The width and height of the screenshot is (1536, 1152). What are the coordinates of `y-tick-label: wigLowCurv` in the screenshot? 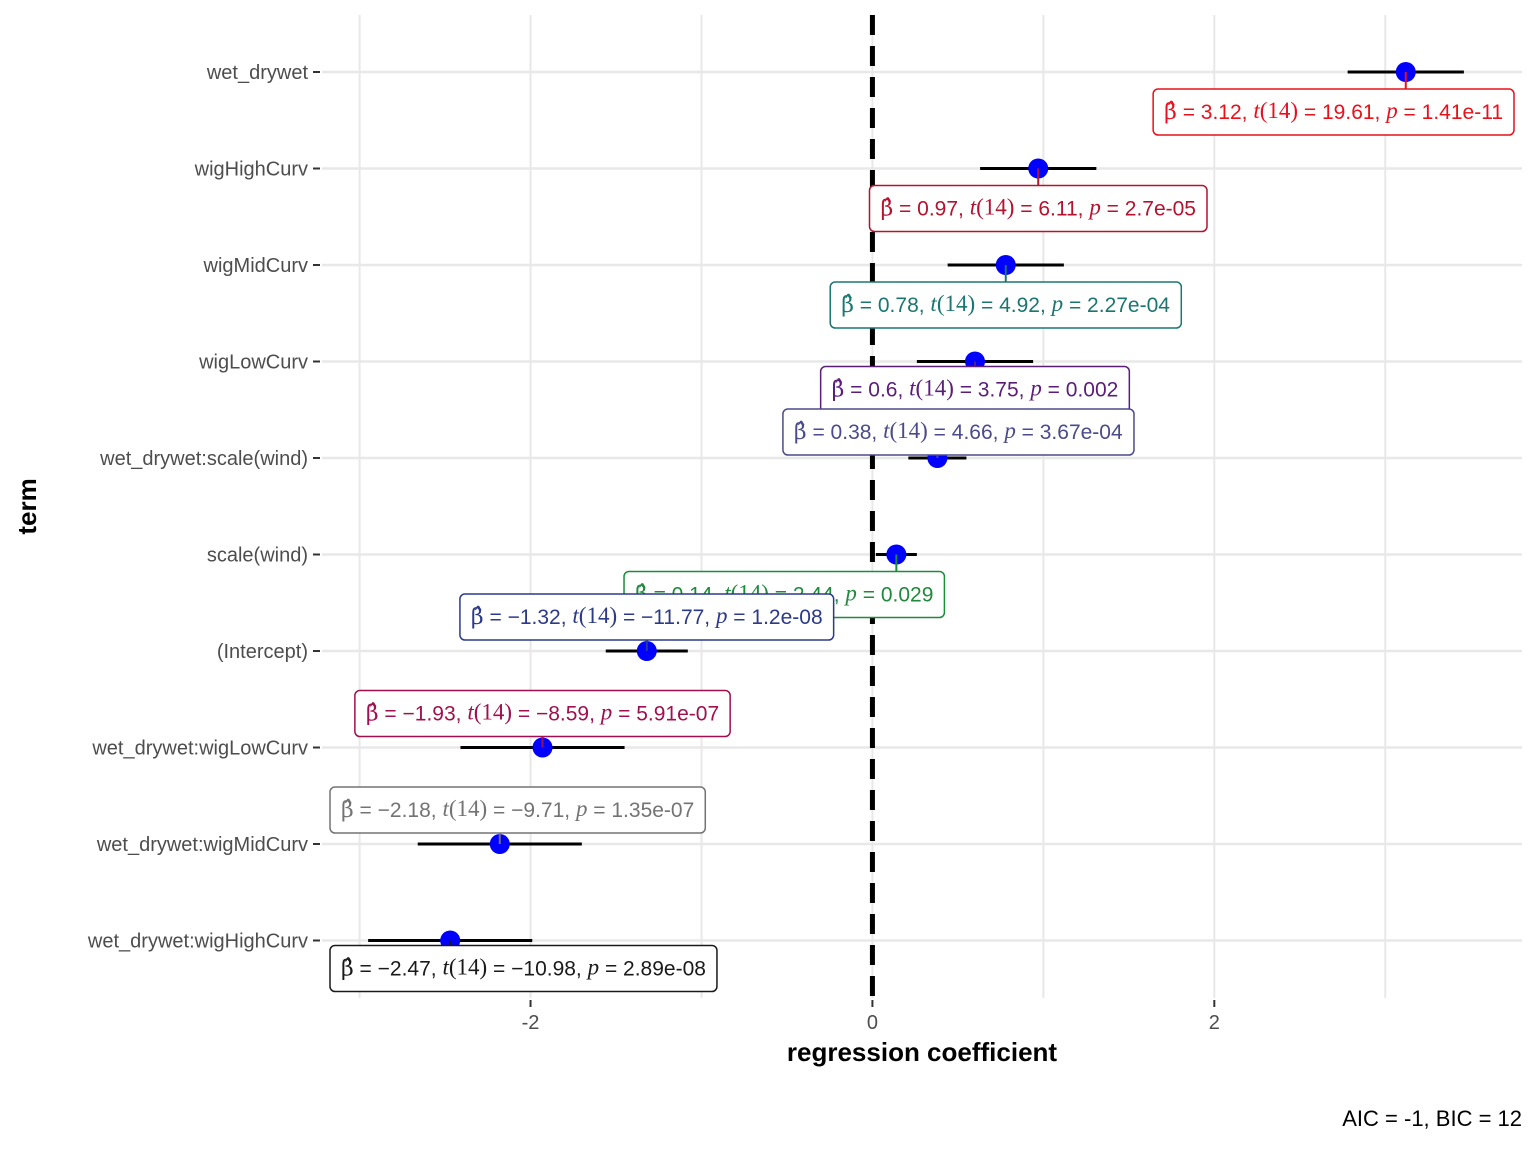 It's located at (253, 363).